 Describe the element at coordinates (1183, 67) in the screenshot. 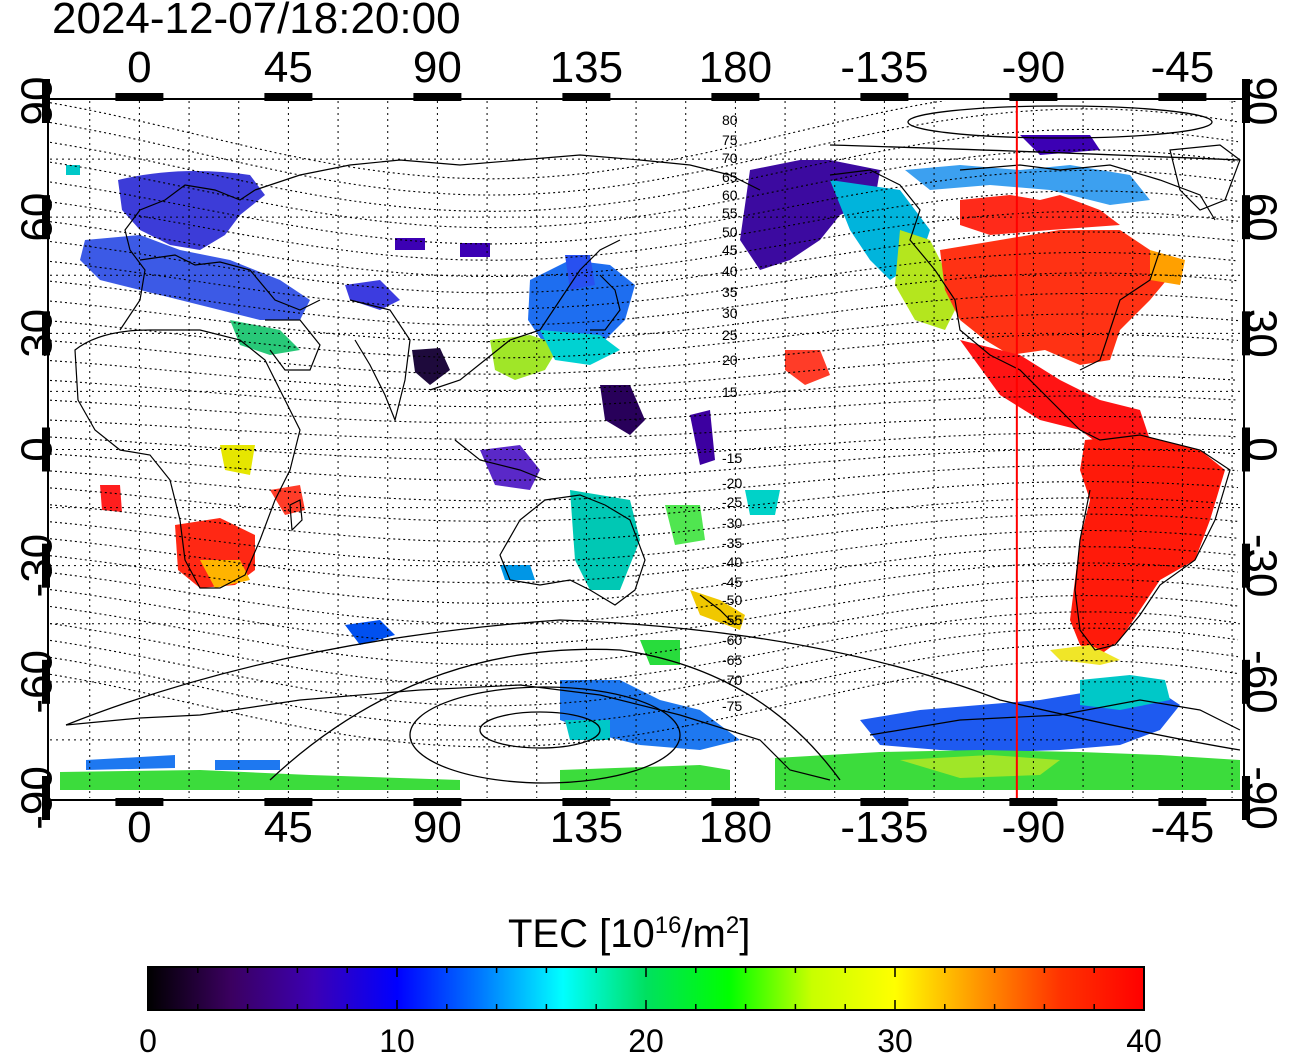

I see `lon-tick-label-top: -45` at that location.